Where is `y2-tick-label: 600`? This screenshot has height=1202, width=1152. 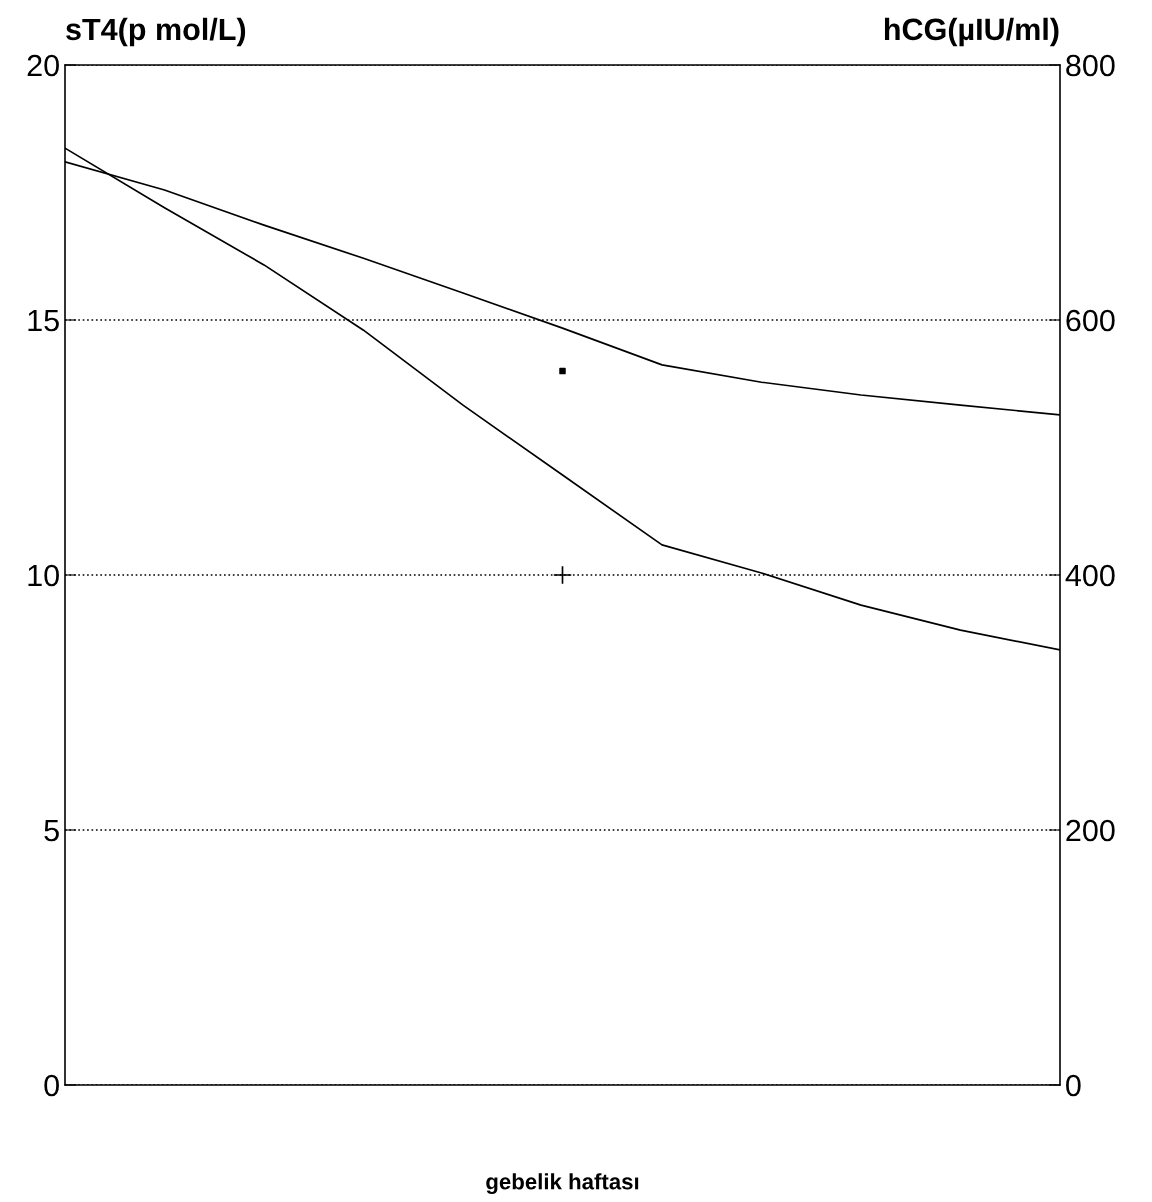 y2-tick-label: 600 is located at coordinates (1090, 320).